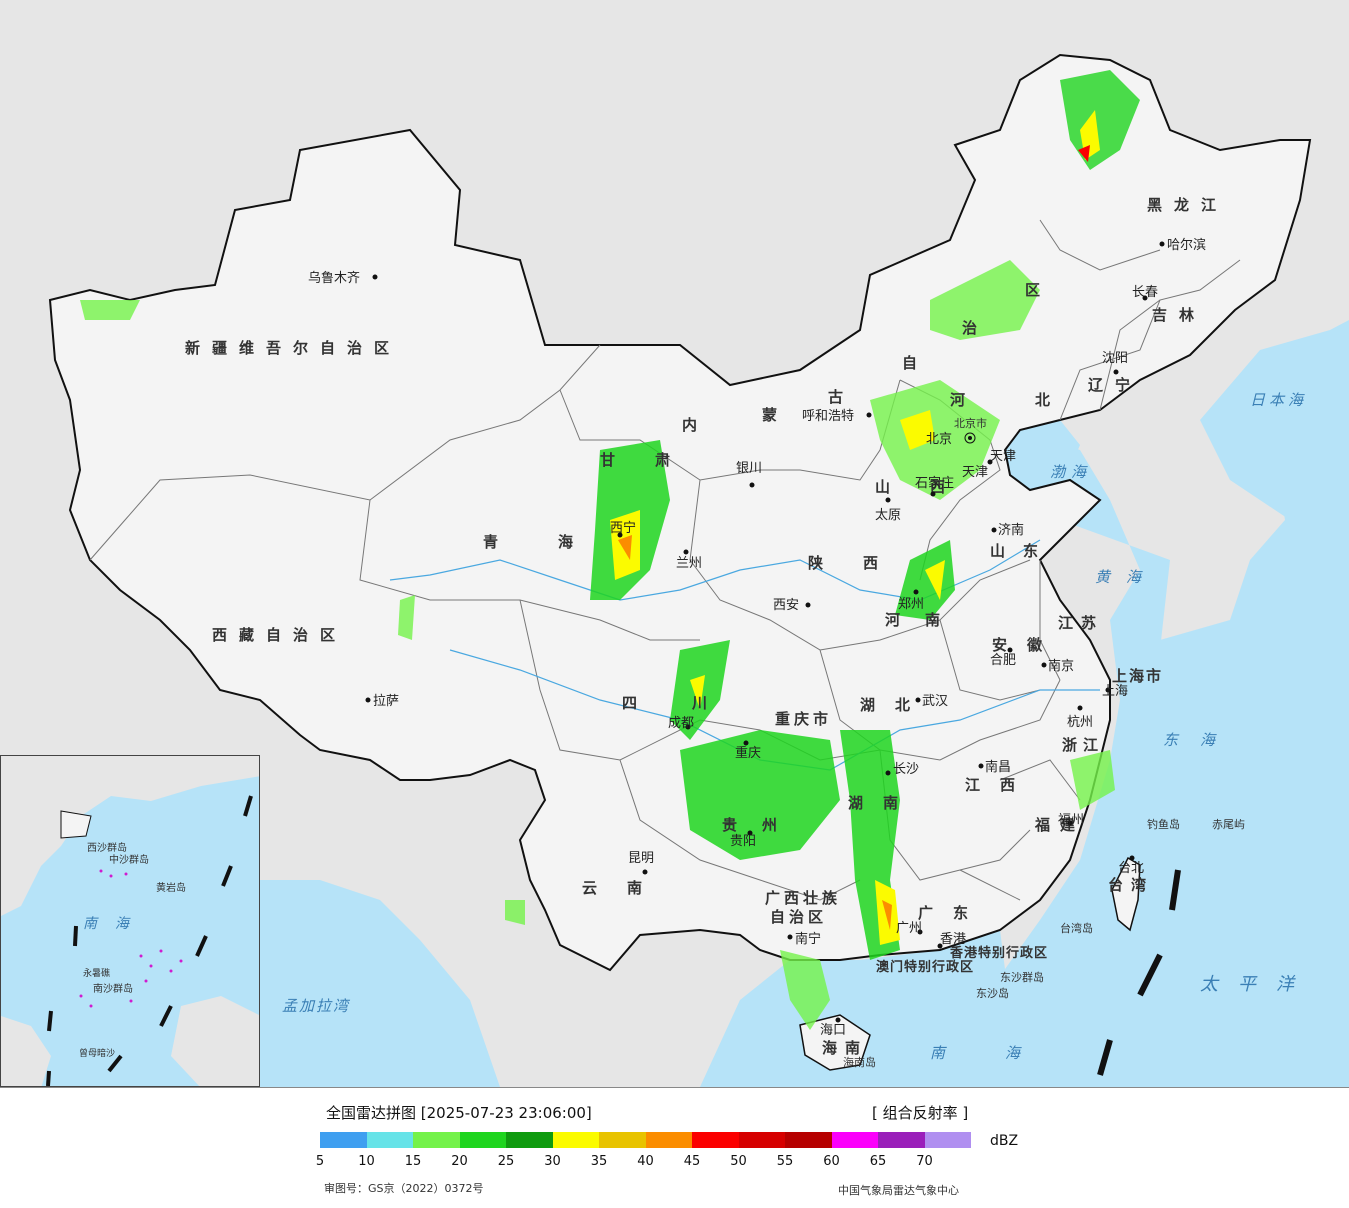 The height and width of the screenshot is (1208, 1349). What do you see at coordinates (748, 753) in the screenshot?
I see `city-chongqing: 重庆` at bounding box center [748, 753].